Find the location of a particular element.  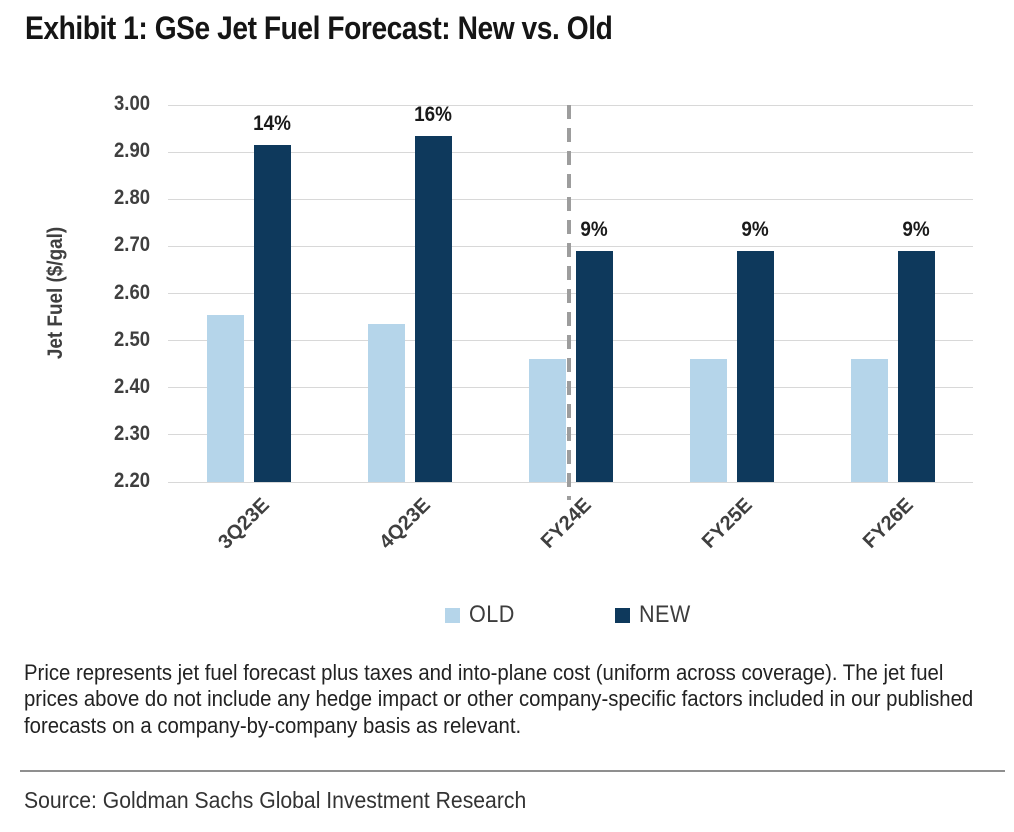

bar-new-fy25e is located at coordinates (755, 366).